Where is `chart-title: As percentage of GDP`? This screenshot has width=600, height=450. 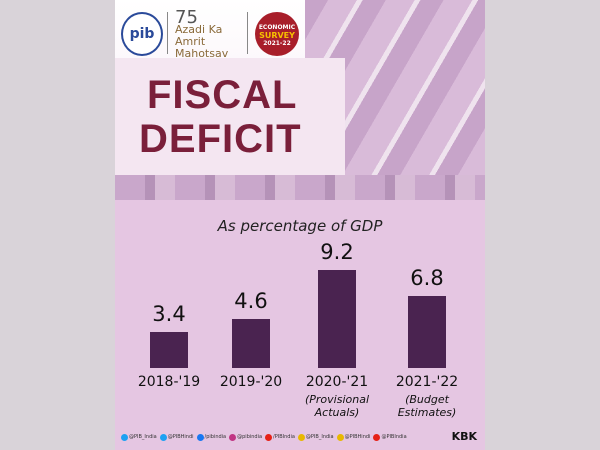
chart-title: As percentage of GDP is located at coordinates (300, 226).